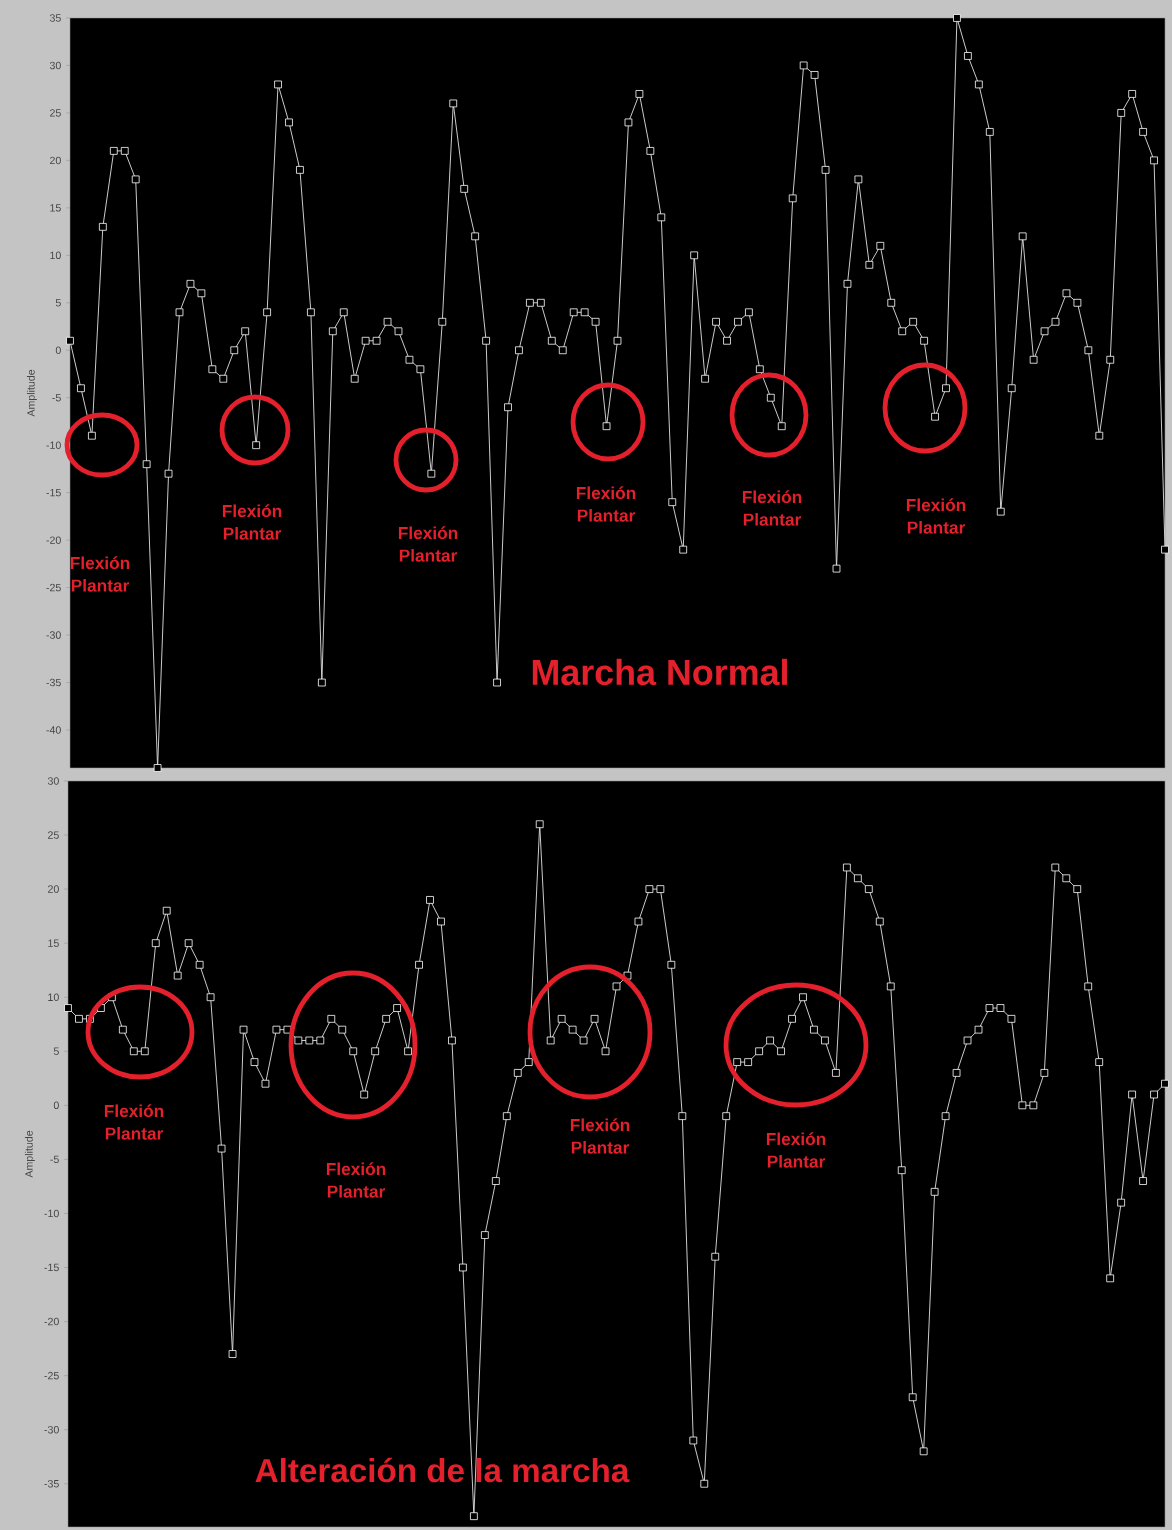 The image size is (1172, 1530). What do you see at coordinates (53, 730) in the screenshot?
I see `y-tick-label: -40` at bounding box center [53, 730].